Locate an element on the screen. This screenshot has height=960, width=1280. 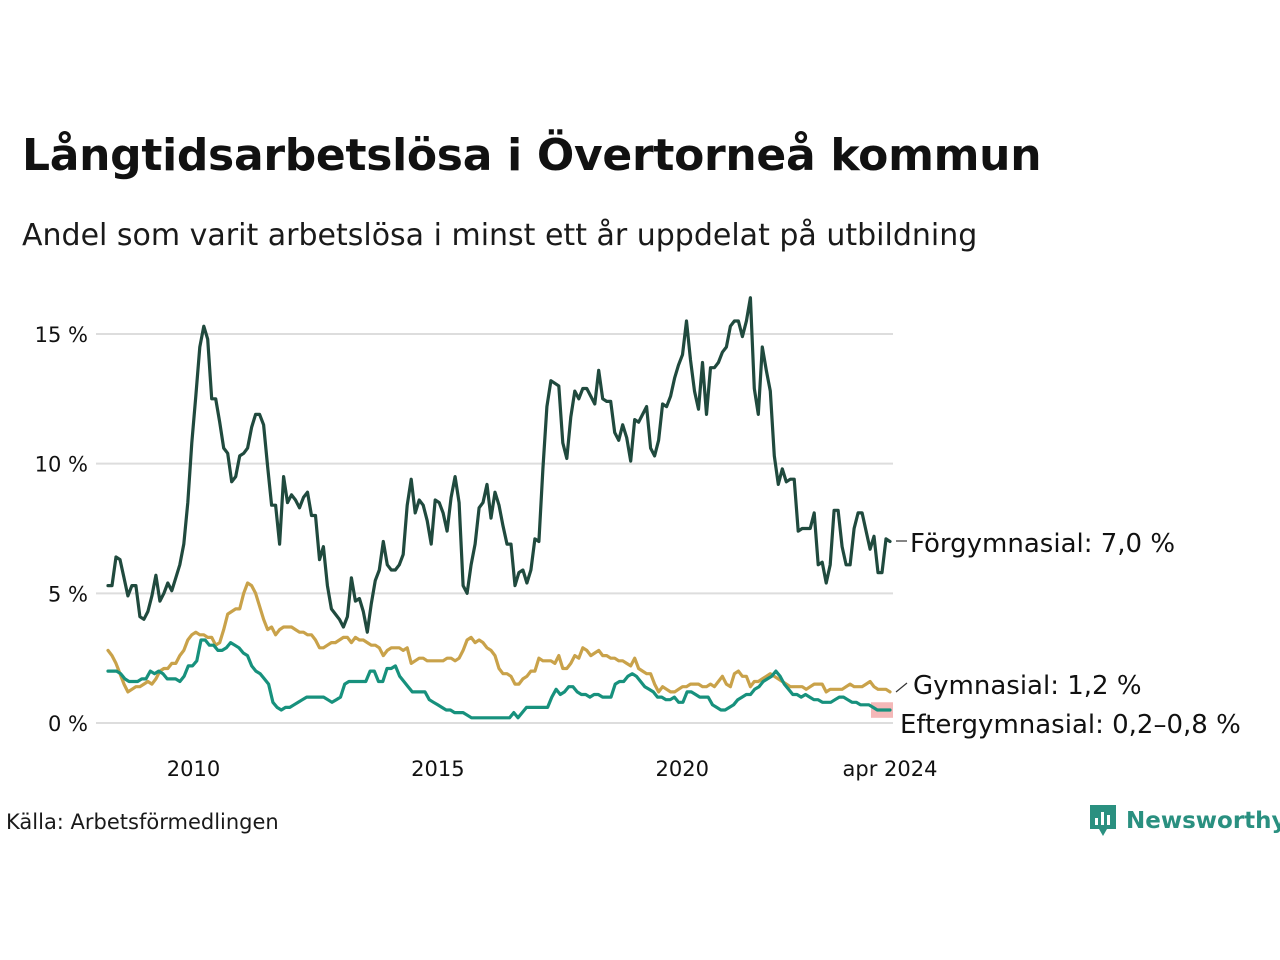
newsworthy-logo-icon is located at coordinates (1103, 820).